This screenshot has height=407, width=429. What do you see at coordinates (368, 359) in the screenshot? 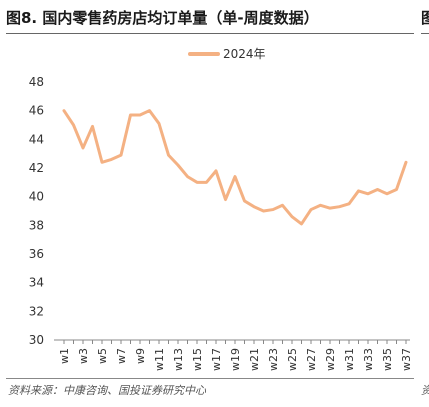
I see `x-tick-label: w33` at bounding box center [368, 359].